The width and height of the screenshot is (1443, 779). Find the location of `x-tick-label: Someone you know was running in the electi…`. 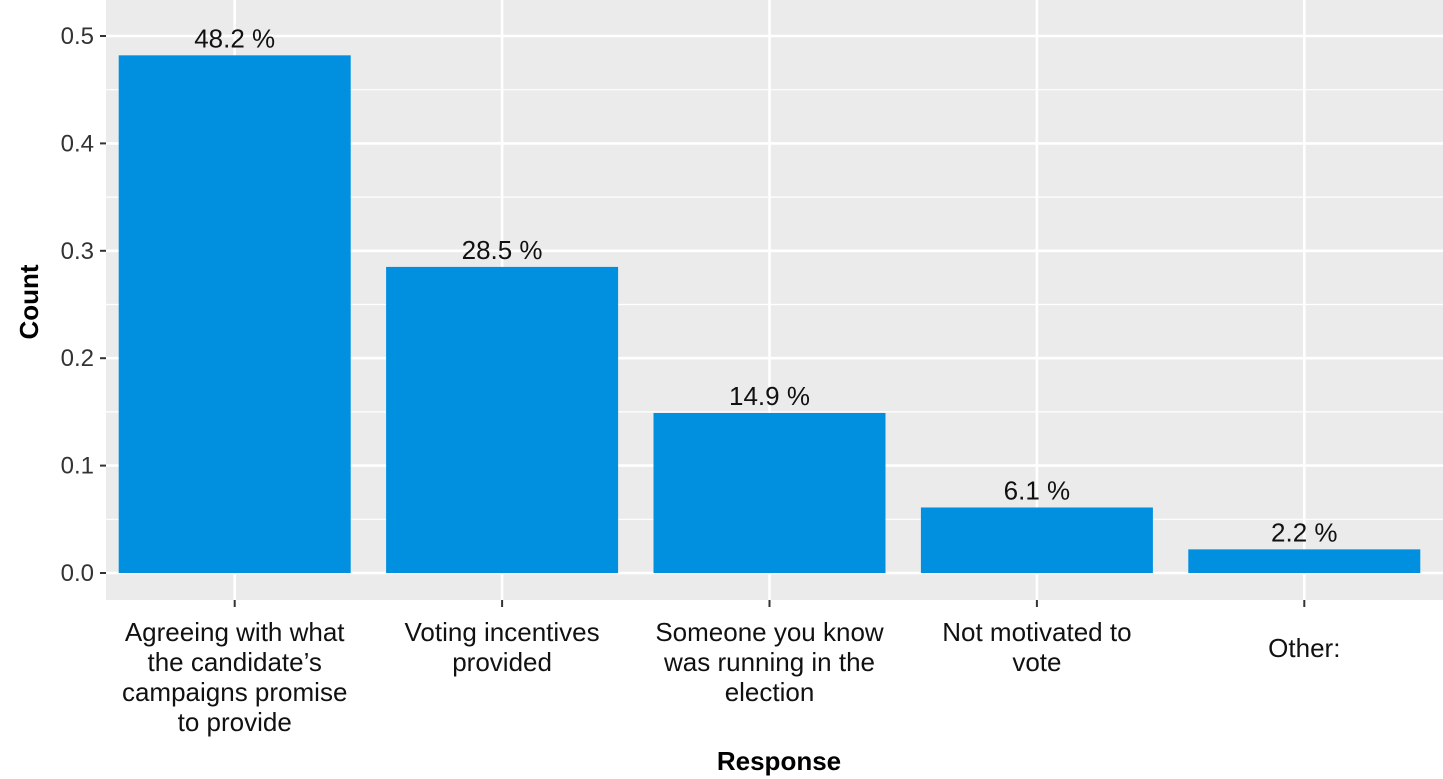

x-tick-label: Someone you know was running in the electi… is located at coordinates (769, 662).